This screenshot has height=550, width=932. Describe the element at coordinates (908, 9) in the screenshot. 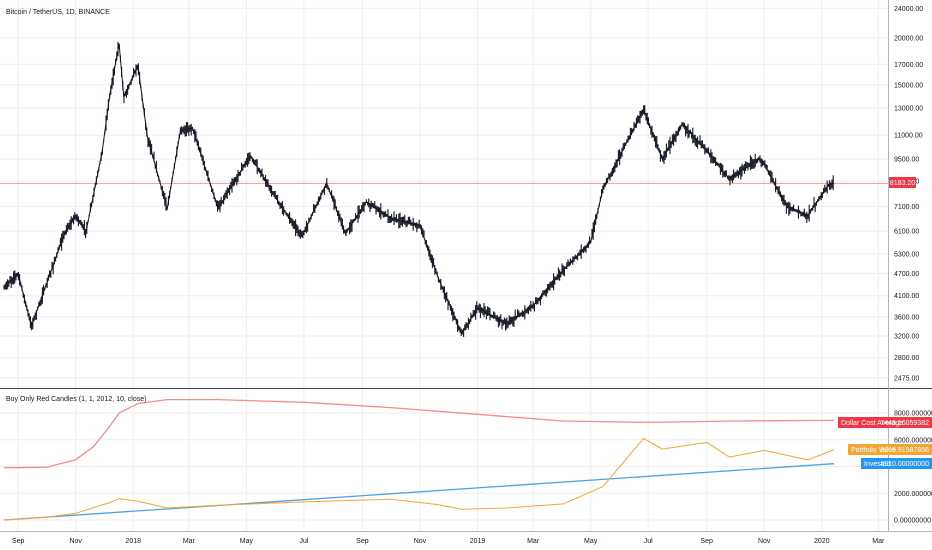

I see `price-tick-label: 24000.00` at that location.